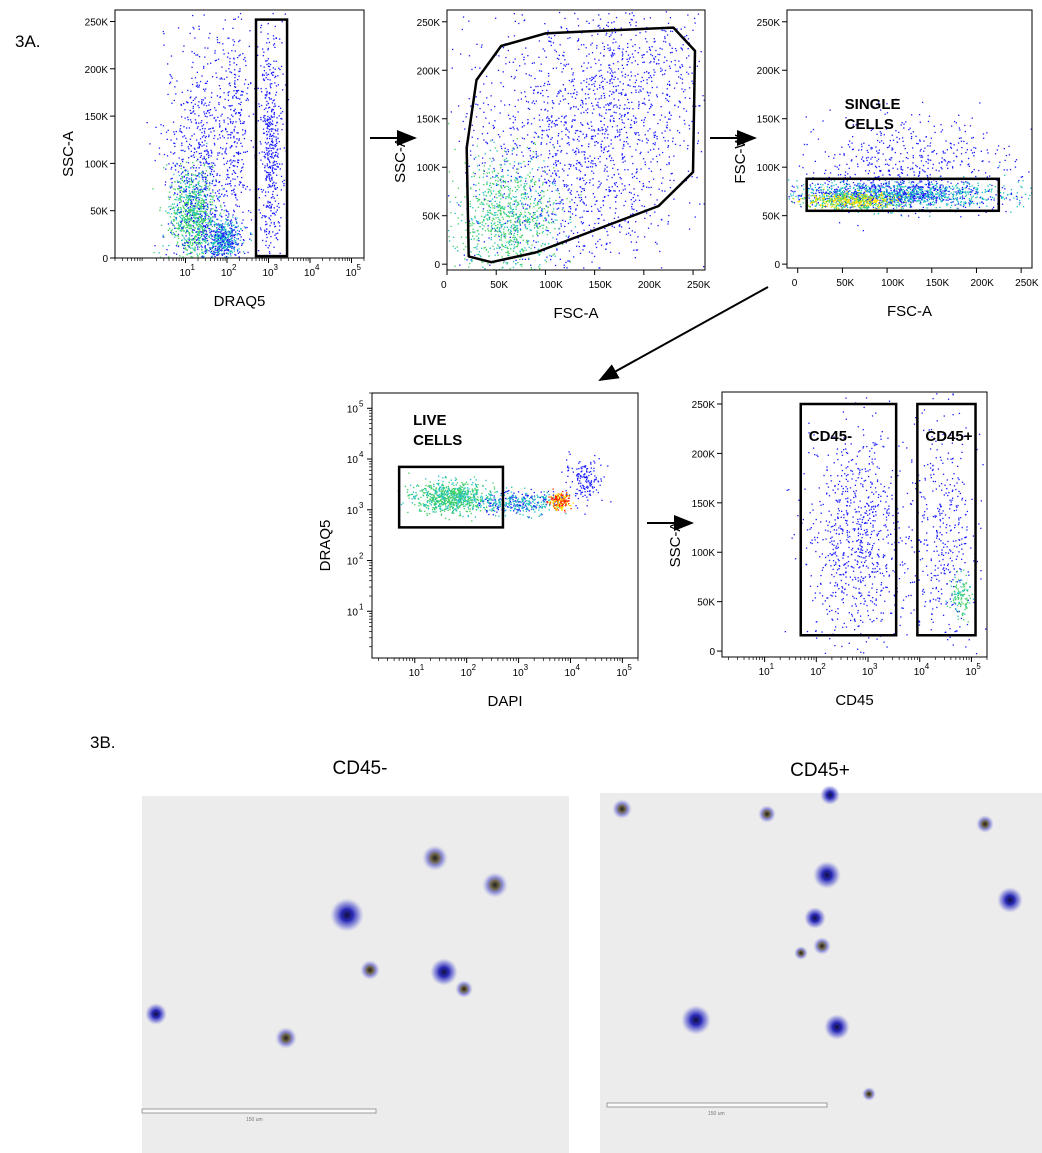 The image size is (1042, 1153). What do you see at coordinates (504, 701) in the screenshot?
I see `x-axis-label: DAPI` at bounding box center [504, 701].